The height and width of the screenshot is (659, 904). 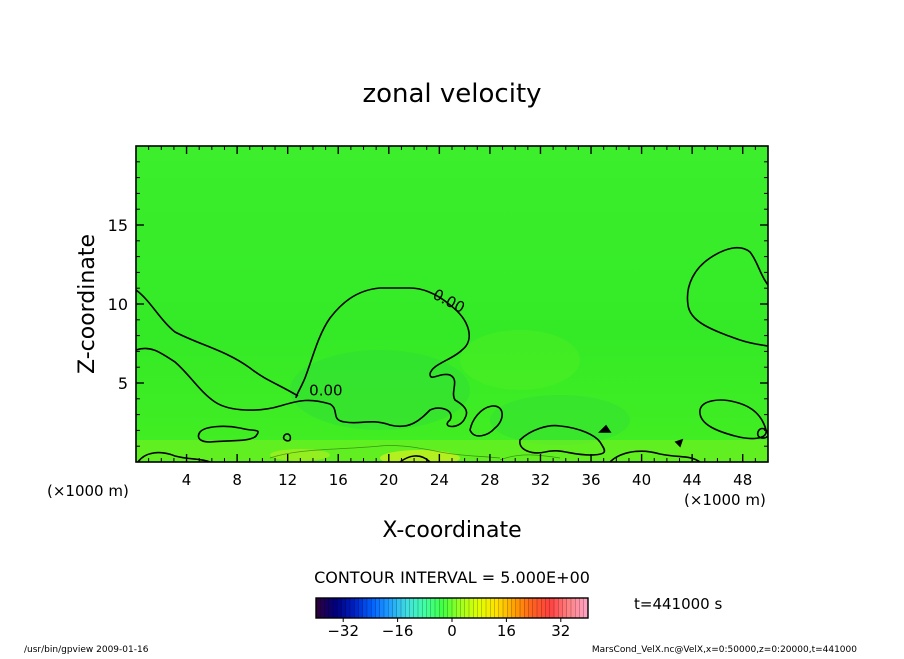 I want to click on colorbar-tick-label: −16, so click(x=398, y=631).